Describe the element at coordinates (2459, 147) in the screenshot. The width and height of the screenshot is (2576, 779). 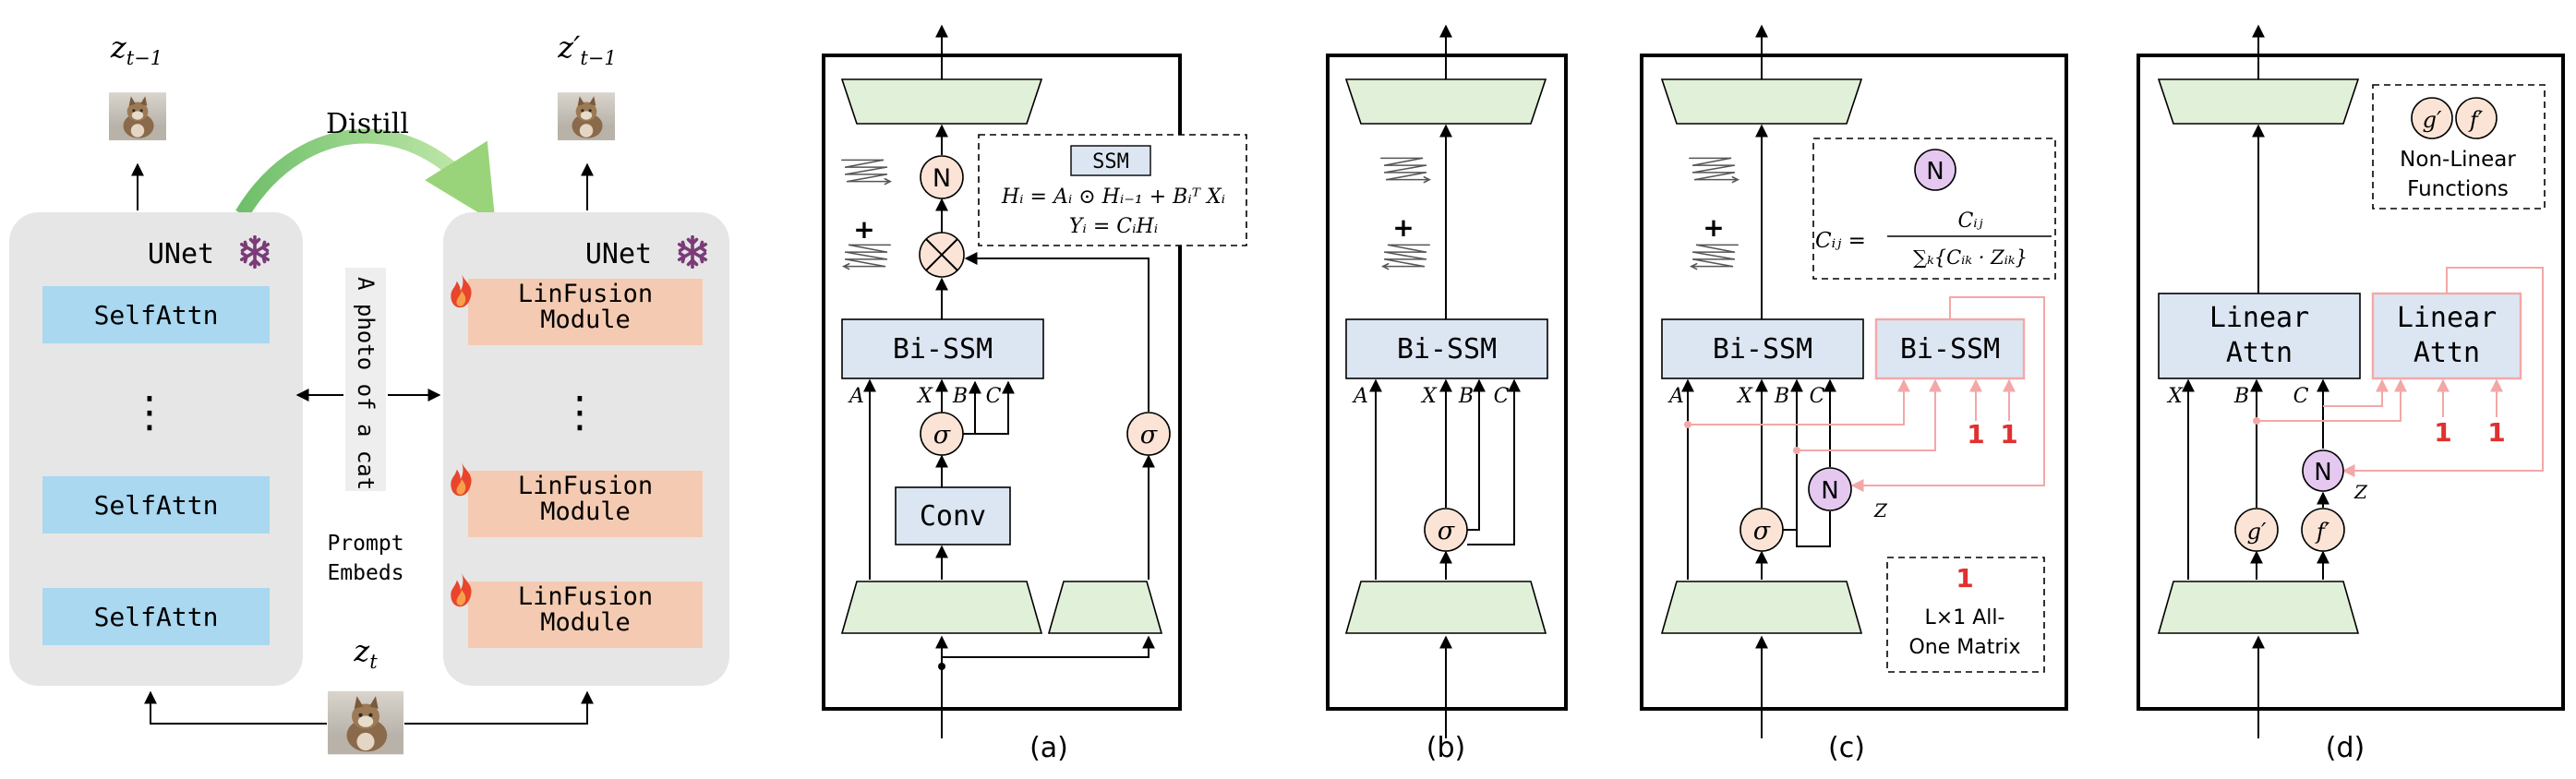
I see `nonlinear-legend` at that location.